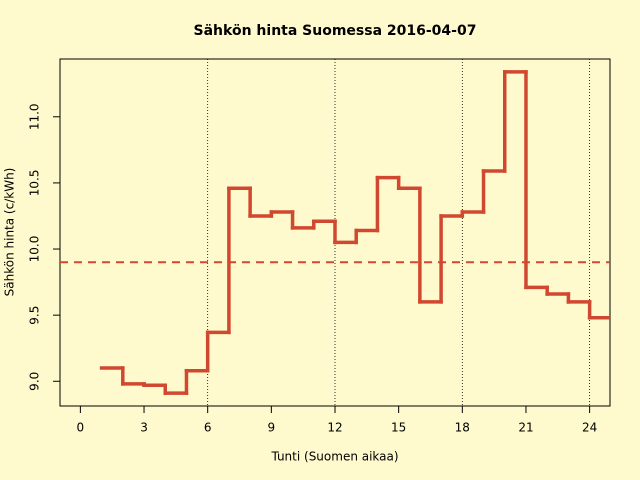  I want to click on y-tick-label: 10.0, so click(35, 249).